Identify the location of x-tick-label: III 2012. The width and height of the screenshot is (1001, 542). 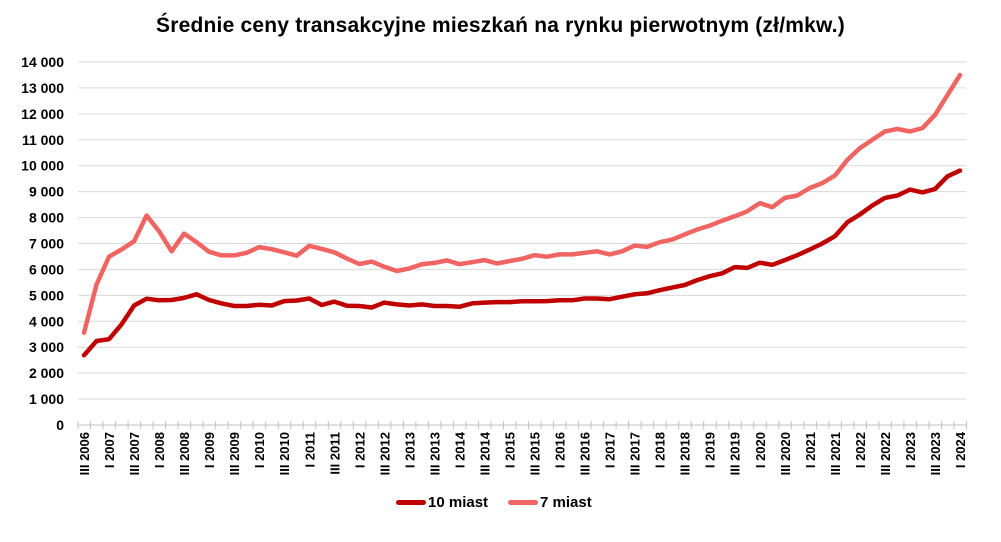
(384, 453).